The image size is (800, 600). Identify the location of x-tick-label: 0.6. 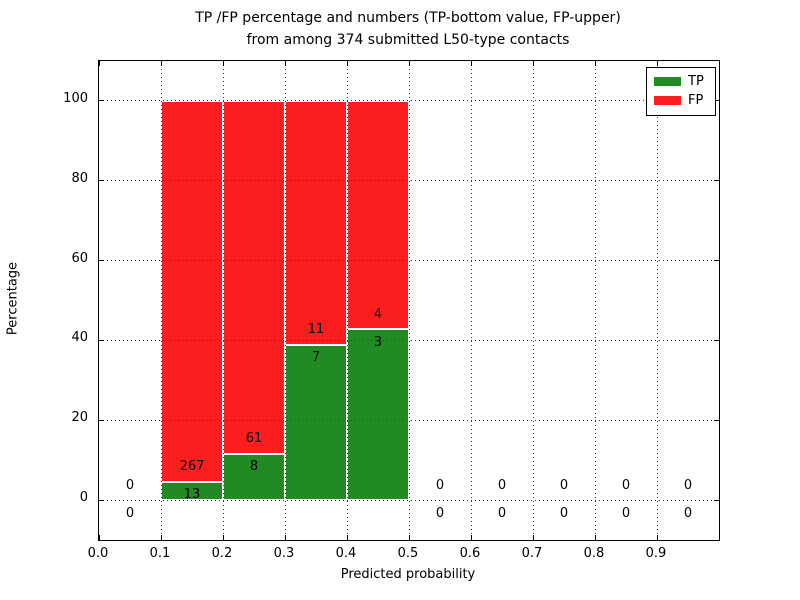
(470, 553).